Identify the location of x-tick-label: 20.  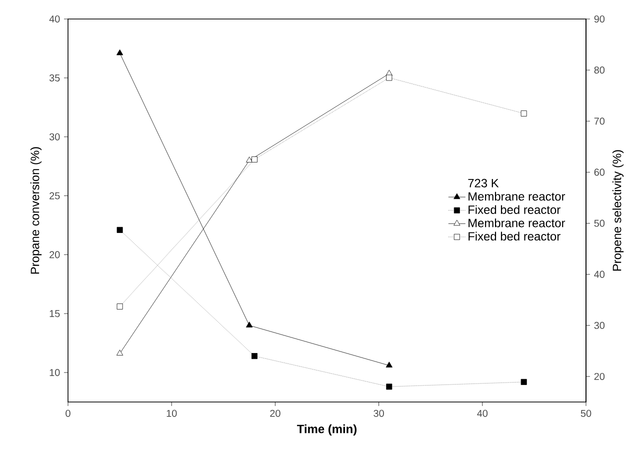
(275, 413).